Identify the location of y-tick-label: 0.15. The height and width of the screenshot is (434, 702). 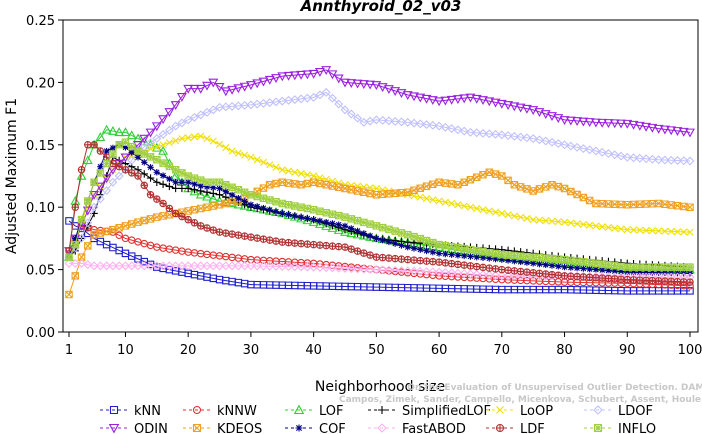
(40, 146).